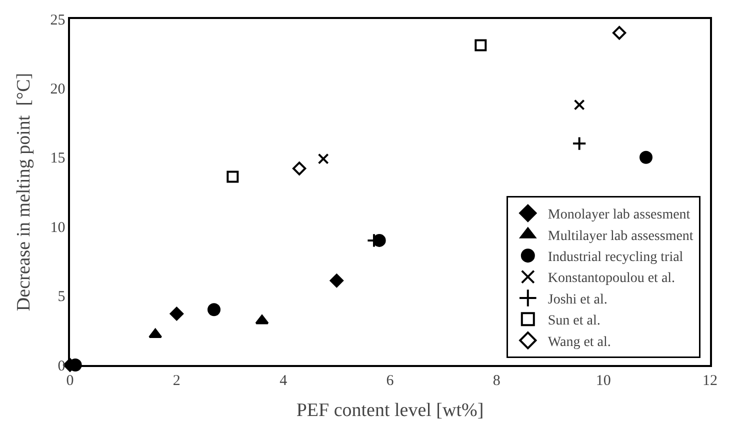 This screenshot has width=730, height=429. What do you see at coordinates (574, 321) in the screenshot?
I see `legend-label: Sun et al.` at bounding box center [574, 321].